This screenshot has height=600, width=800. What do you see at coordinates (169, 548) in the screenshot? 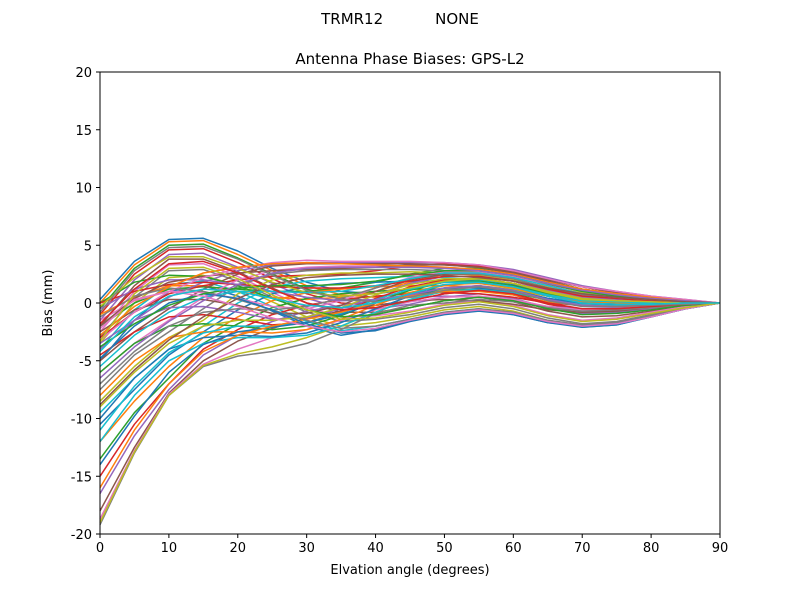
I see `x-tick-label: 10` at bounding box center [169, 548].